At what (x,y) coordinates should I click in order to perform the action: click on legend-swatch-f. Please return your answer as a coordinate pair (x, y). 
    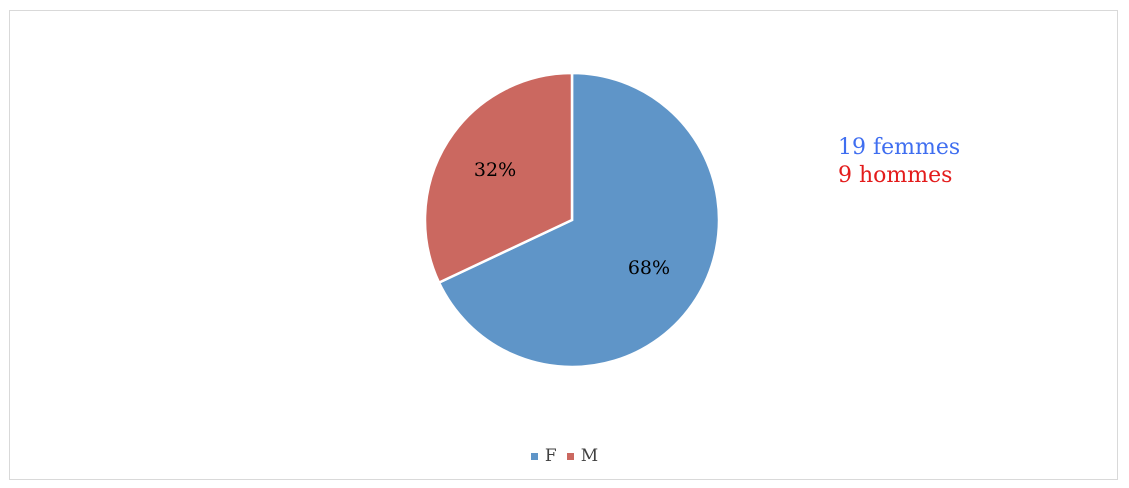
    Looking at the image, I should click on (534, 456).